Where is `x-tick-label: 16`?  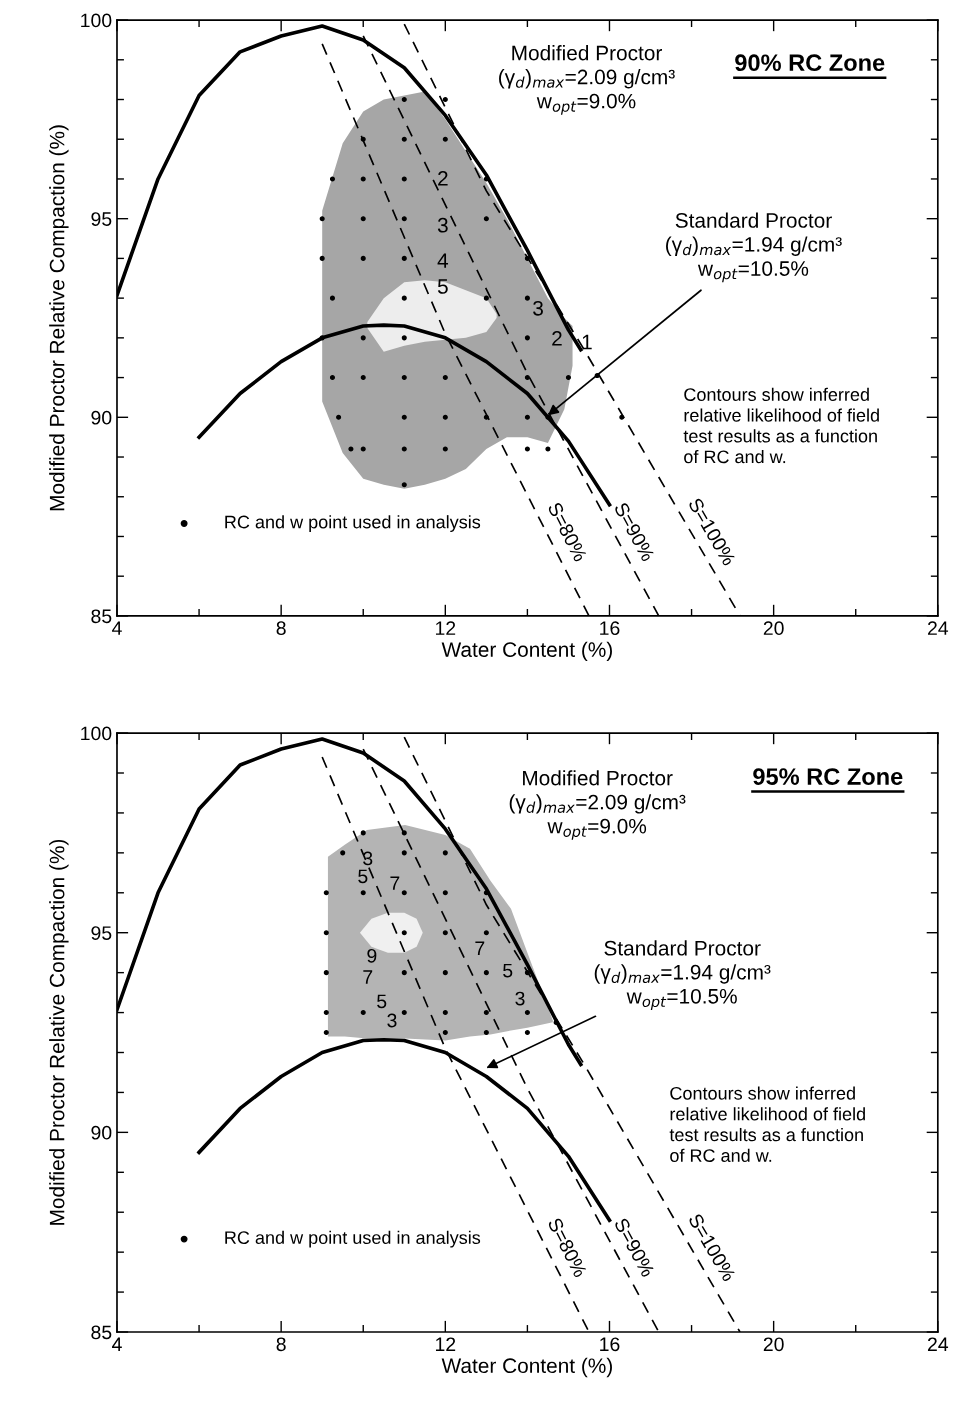
x-tick-label: 16 is located at coordinates (610, 628).